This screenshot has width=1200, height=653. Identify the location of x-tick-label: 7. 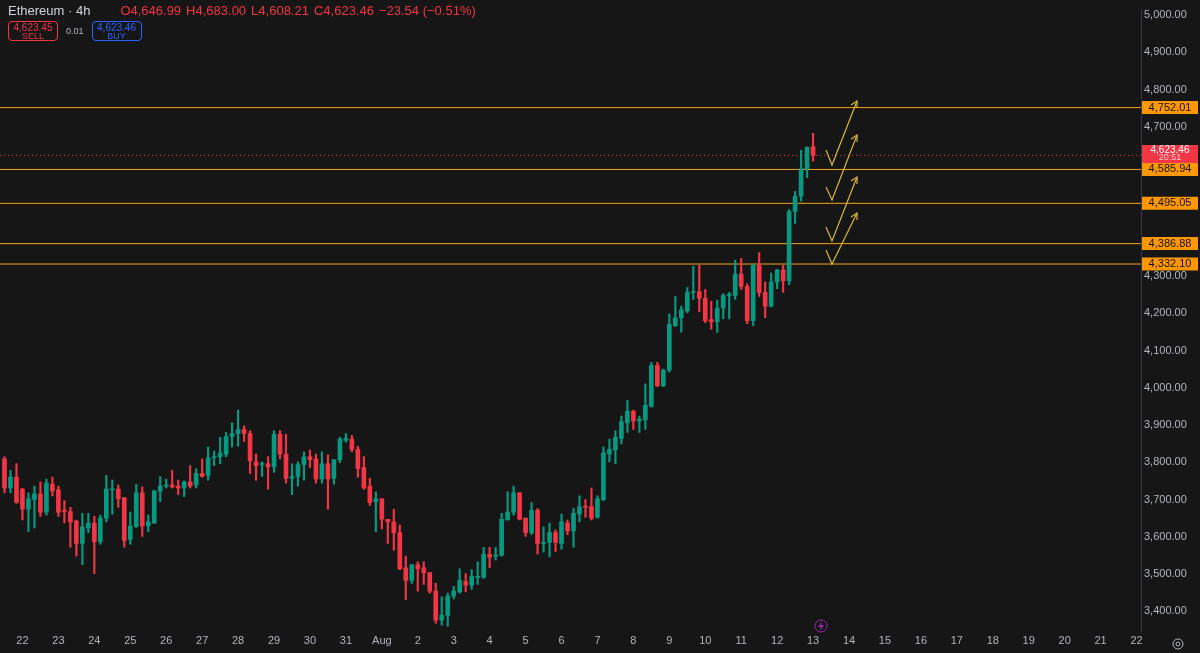
(597, 640).